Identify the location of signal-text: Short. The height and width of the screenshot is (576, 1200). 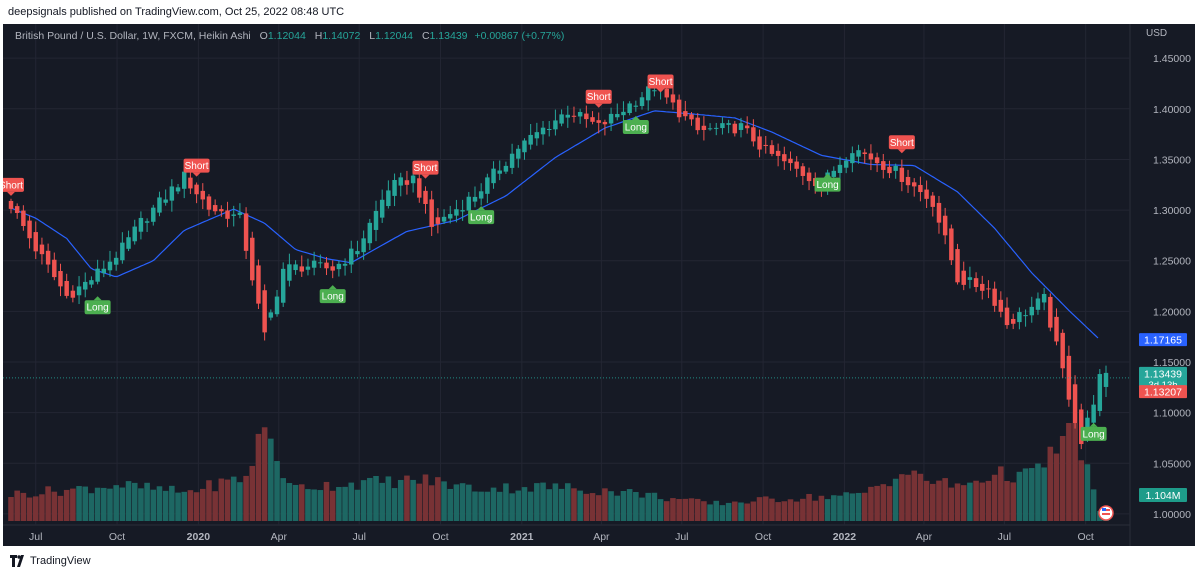
(426, 168).